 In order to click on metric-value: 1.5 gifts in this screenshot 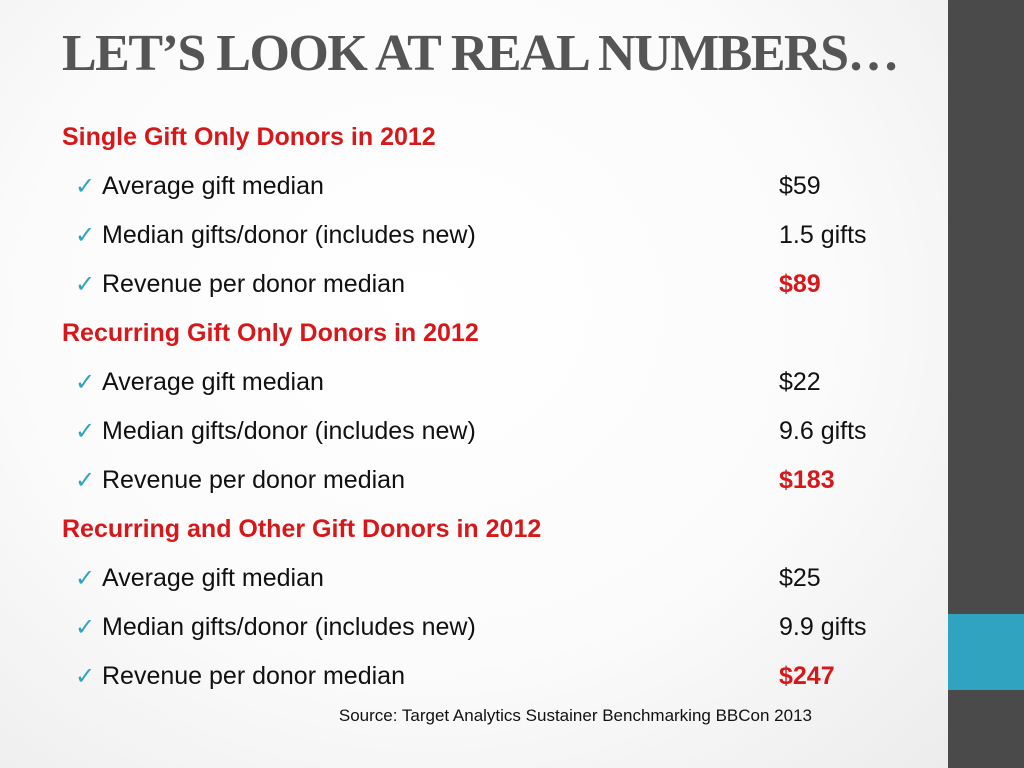, I will do `click(823, 235)`.